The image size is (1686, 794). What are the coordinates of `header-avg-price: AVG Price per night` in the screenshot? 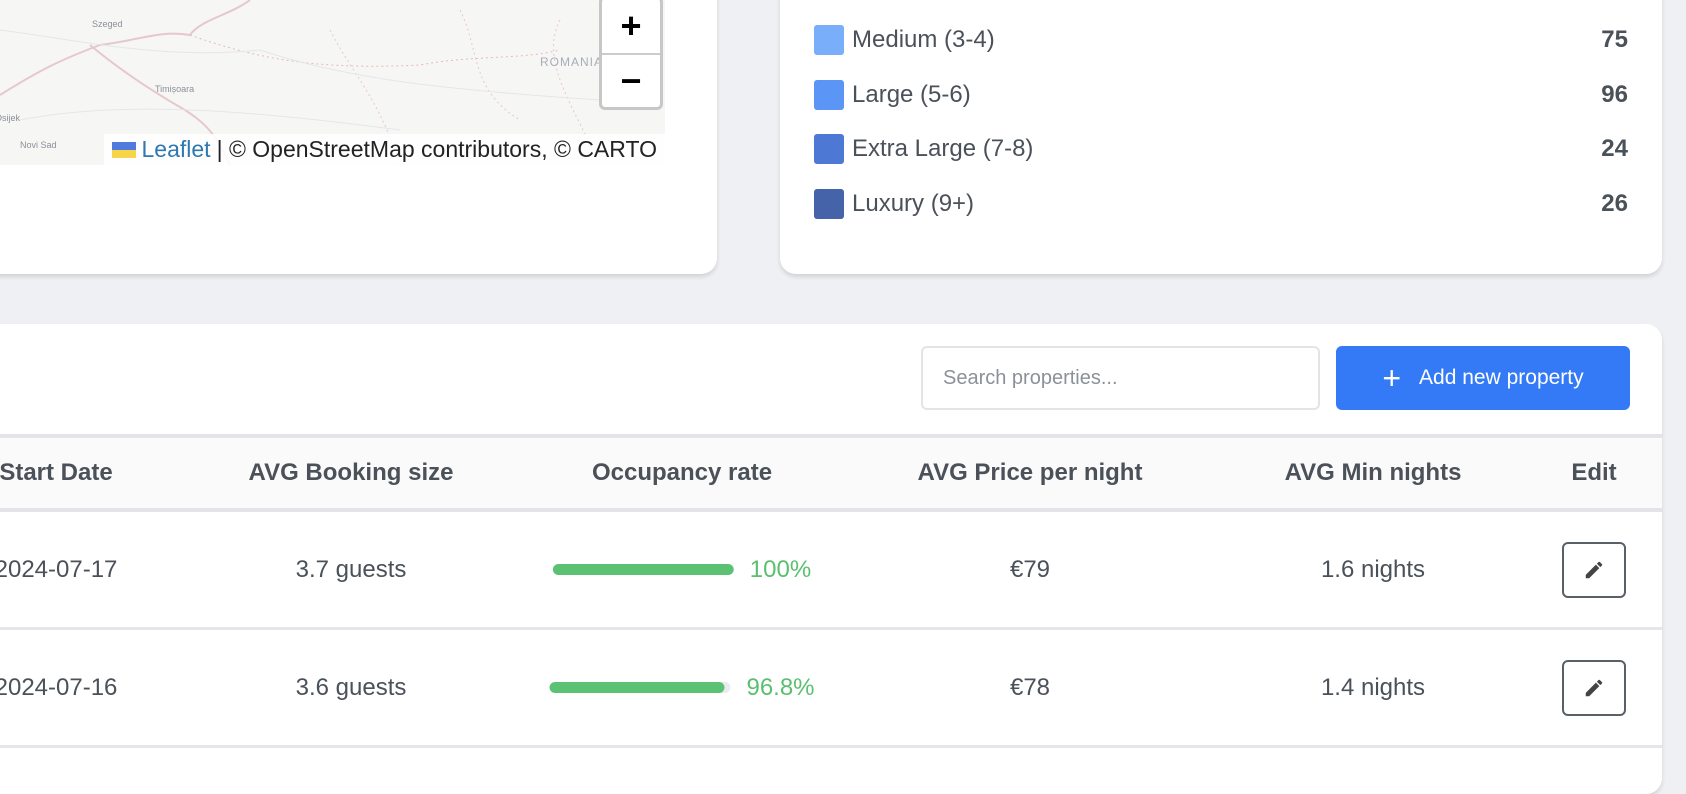 It's located at (1030, 472).